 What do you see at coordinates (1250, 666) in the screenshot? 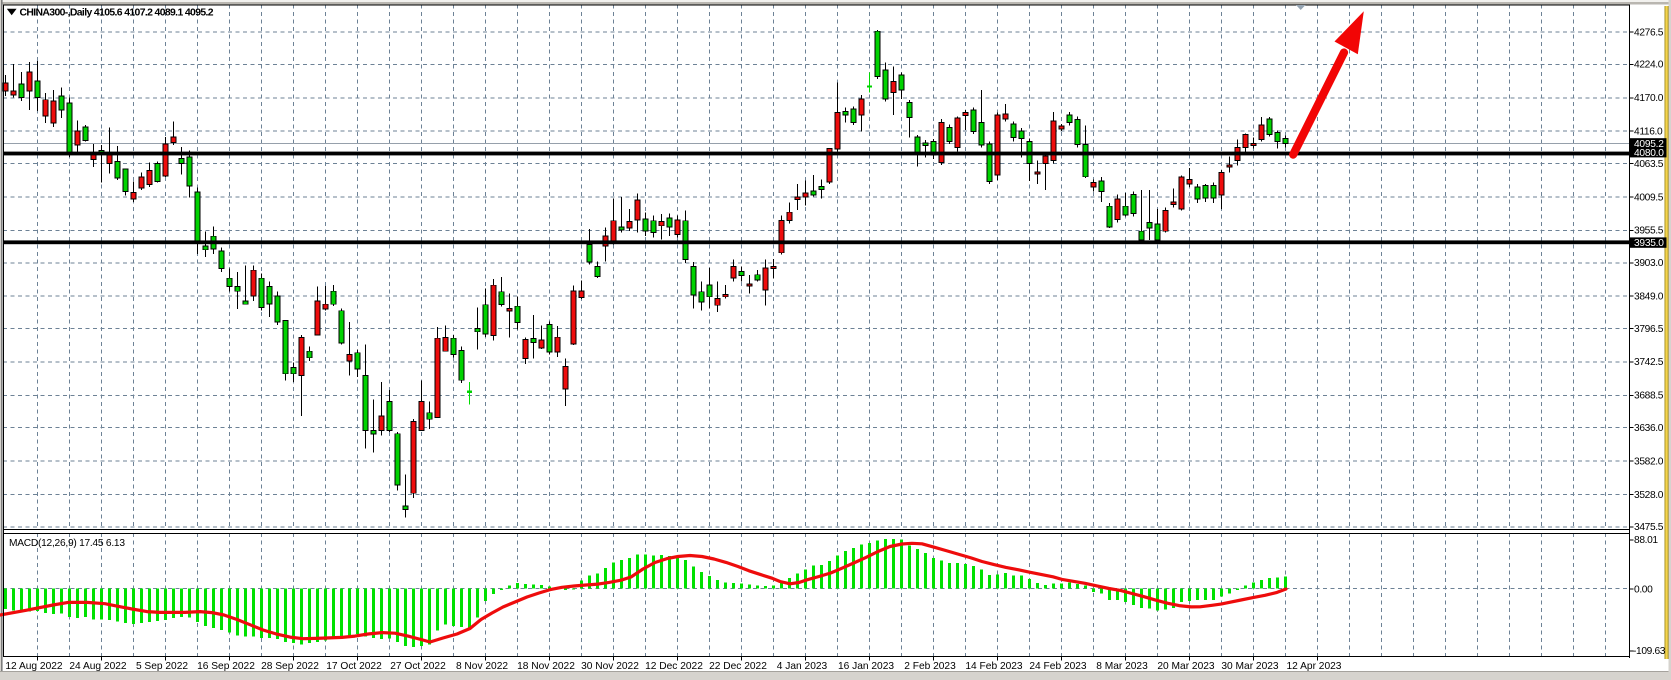
I see `svg-text: 30 Mar 2023` at bounding box center [1250, 666].